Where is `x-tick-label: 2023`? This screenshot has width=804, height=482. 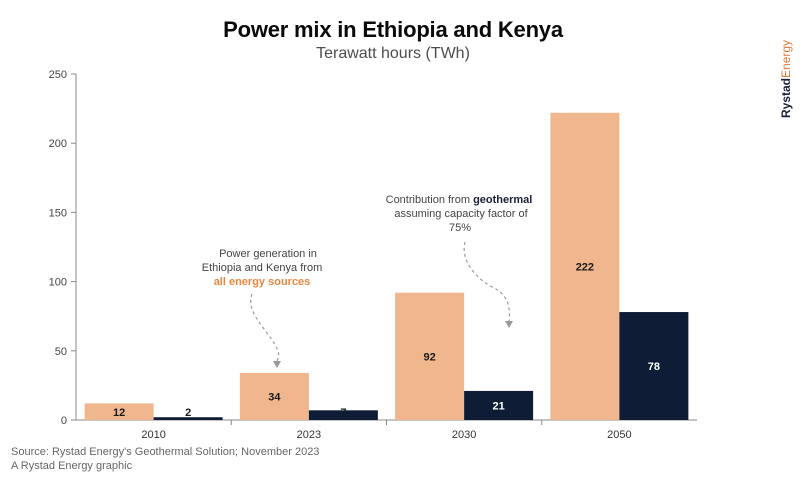
x-tick-label: 2023 is located at coordinates (309, 435).